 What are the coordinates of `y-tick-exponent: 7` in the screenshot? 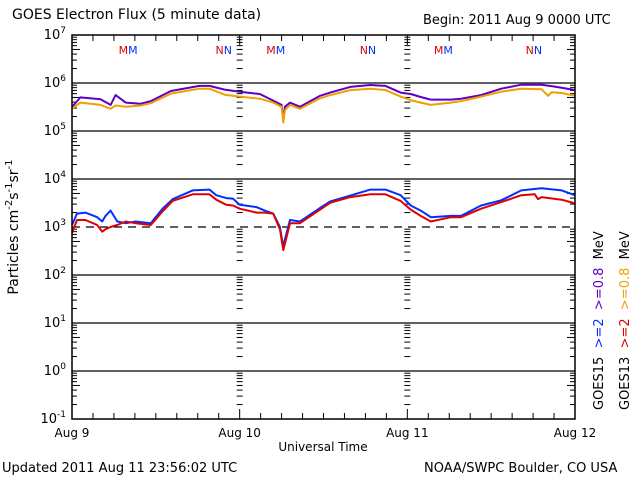 It's located at (63, 31).